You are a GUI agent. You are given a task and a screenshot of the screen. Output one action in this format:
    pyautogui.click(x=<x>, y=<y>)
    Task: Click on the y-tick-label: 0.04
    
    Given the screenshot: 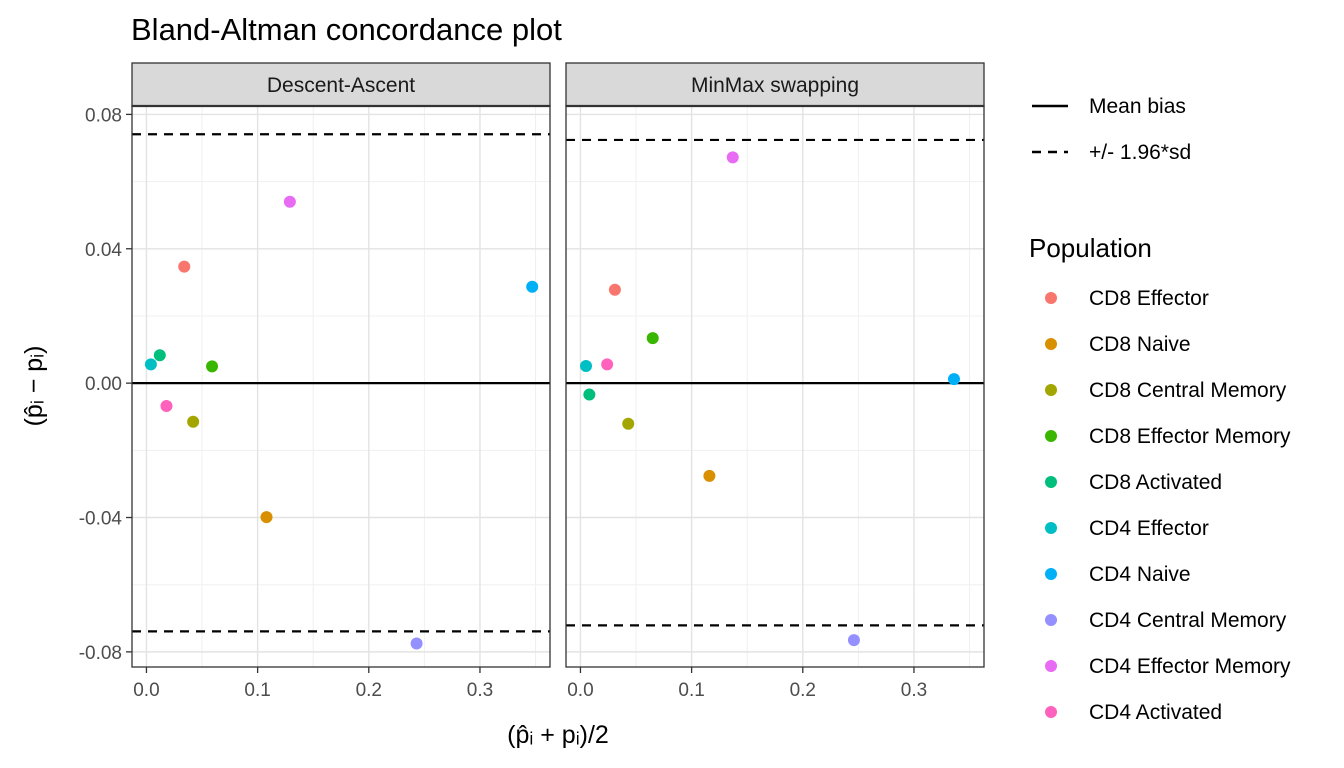 What is the action you would take?
    pyautogui.click(x=103, y=250)
    